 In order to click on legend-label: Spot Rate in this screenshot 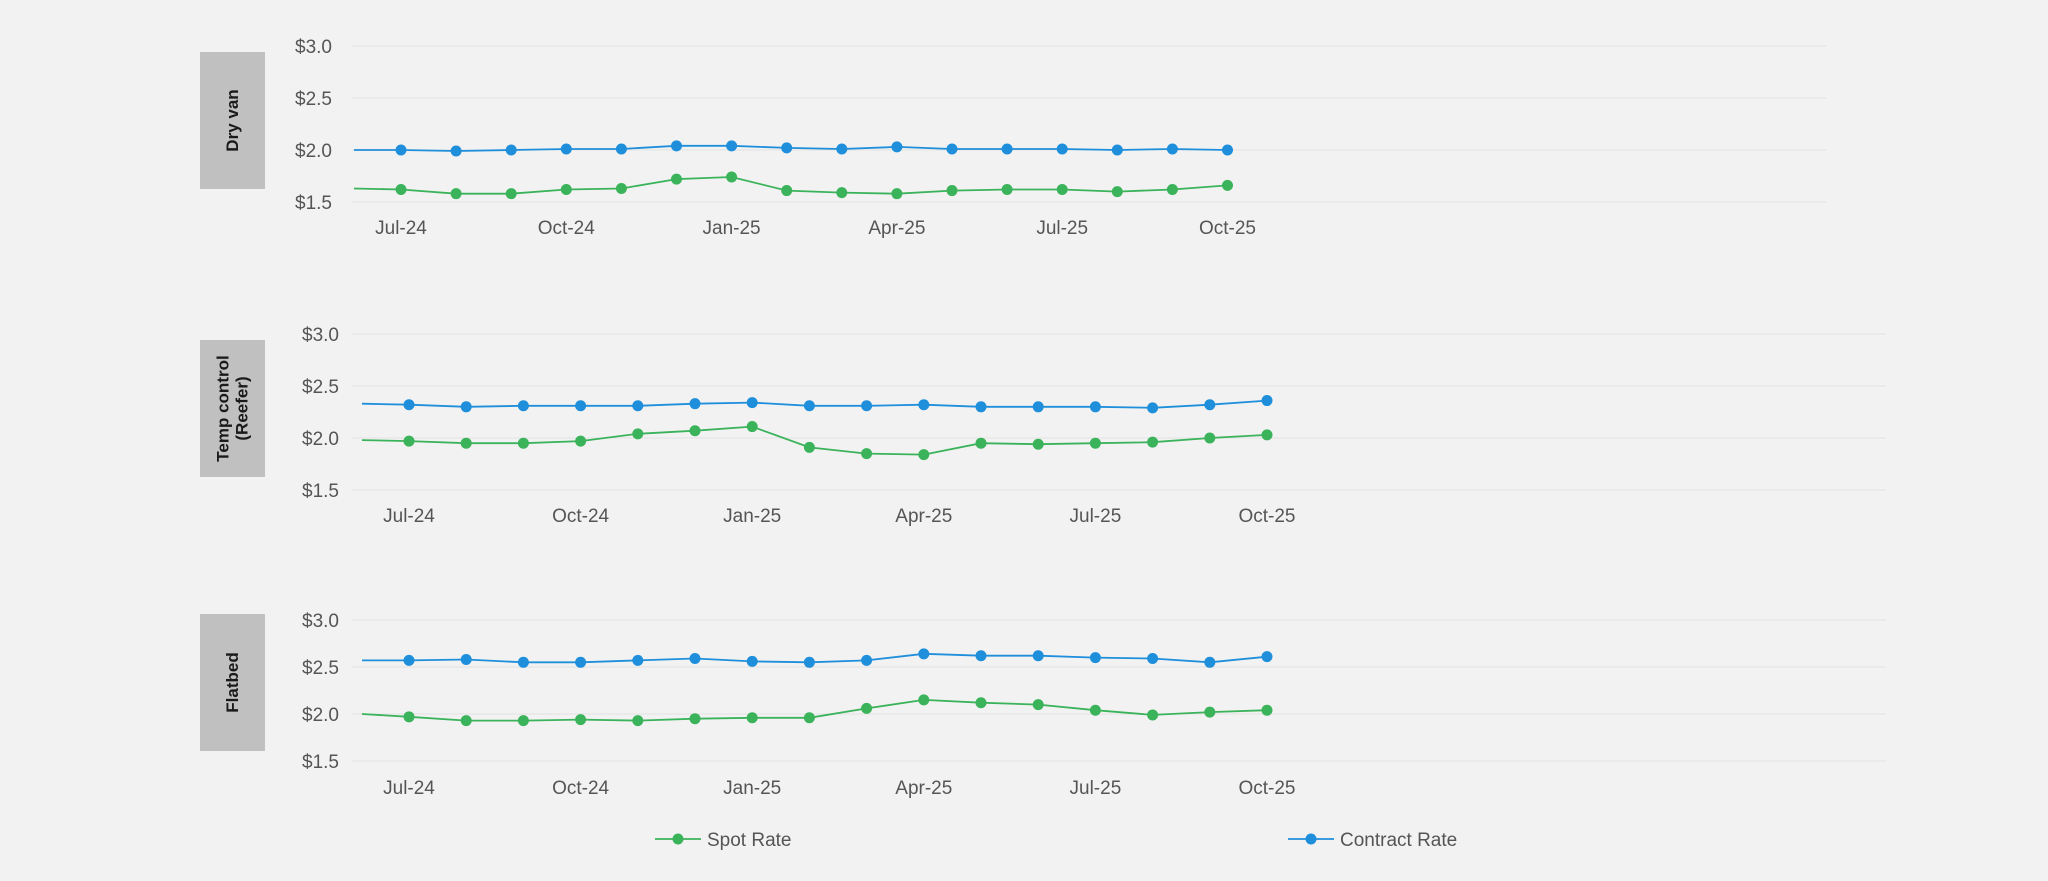, I will do `click(749, 840)`.